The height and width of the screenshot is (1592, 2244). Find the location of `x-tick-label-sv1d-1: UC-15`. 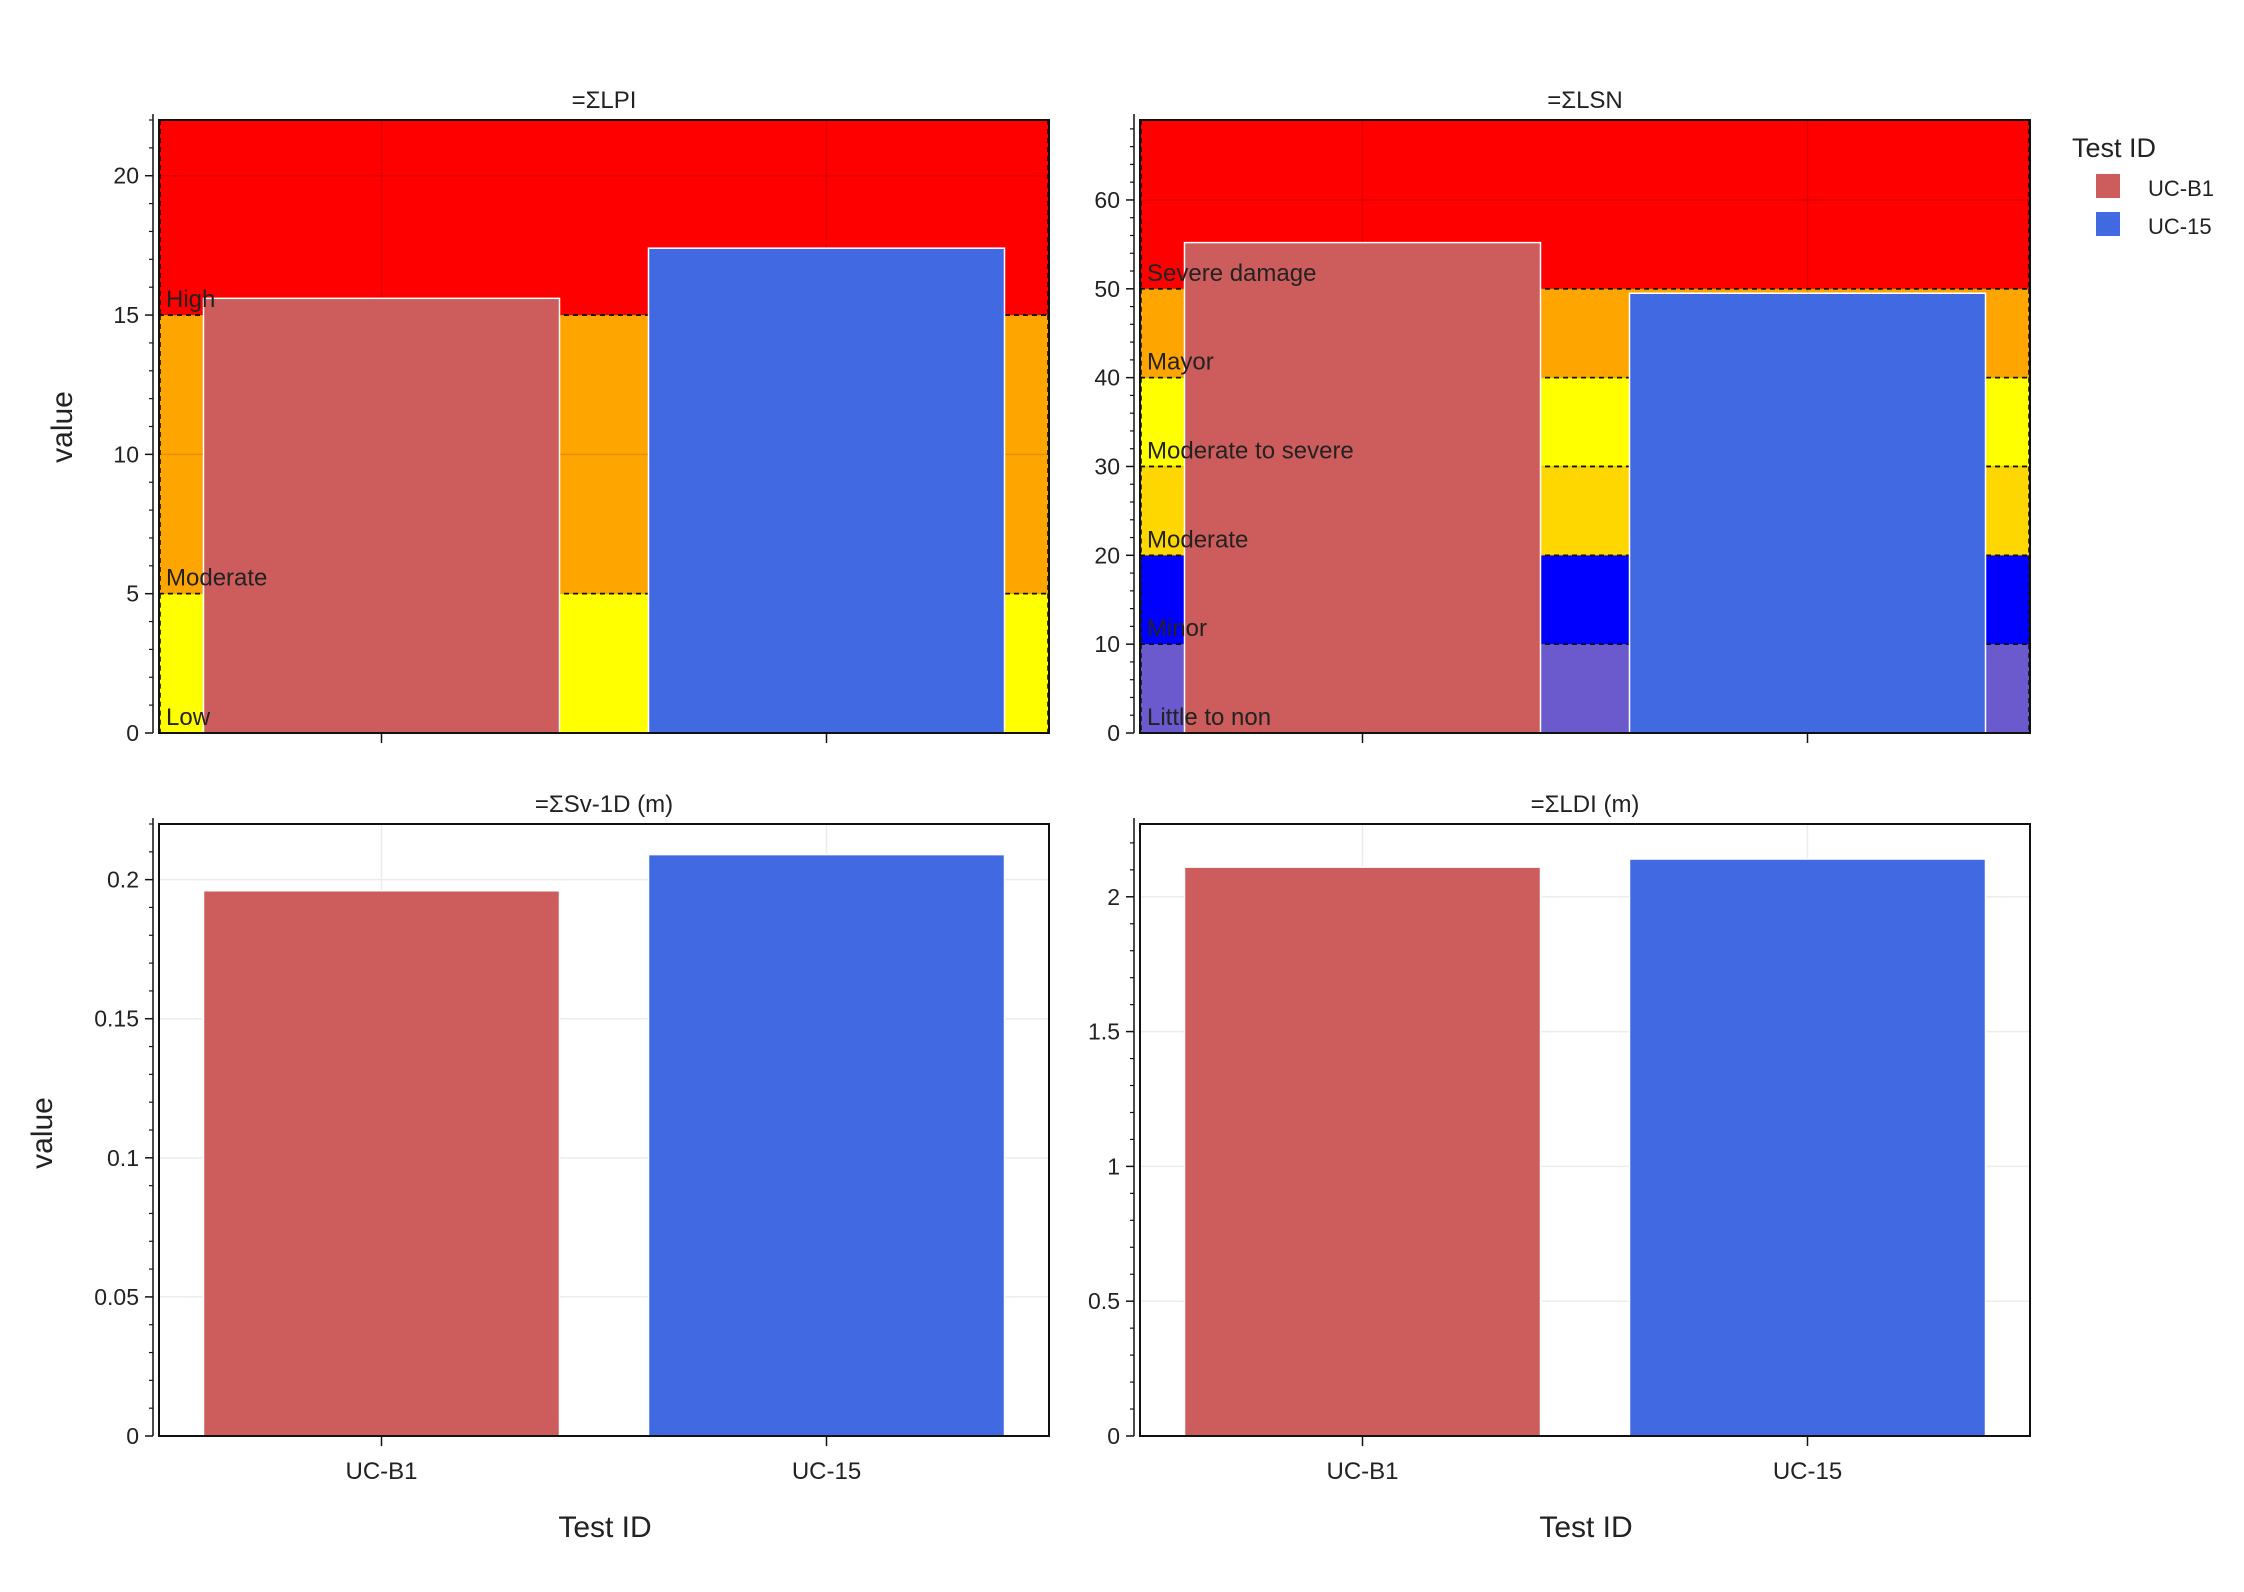

x-tick-label-sv1d-1: UC-15 is located at coordinates (826, 1471).